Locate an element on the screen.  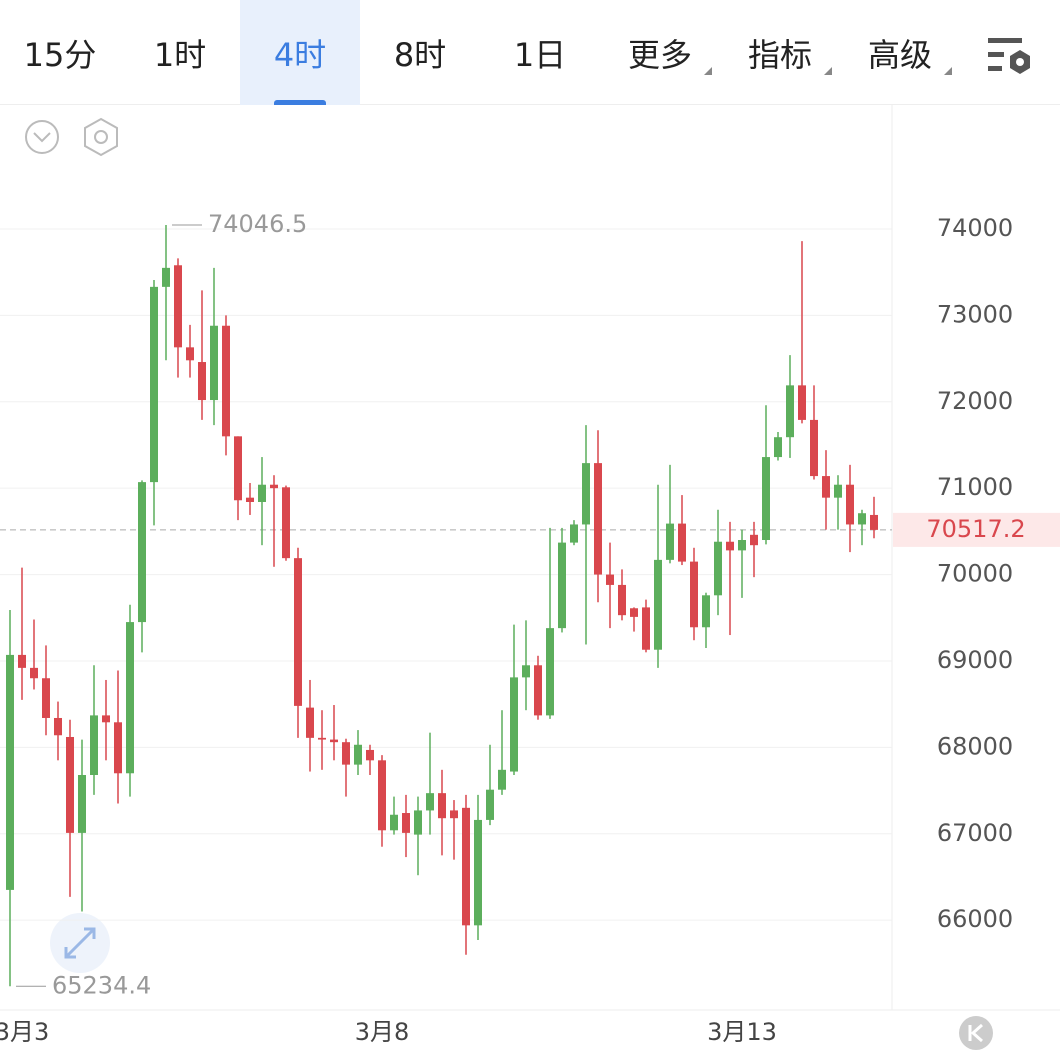
tab: 更多 is located at coordinates (660, 52).